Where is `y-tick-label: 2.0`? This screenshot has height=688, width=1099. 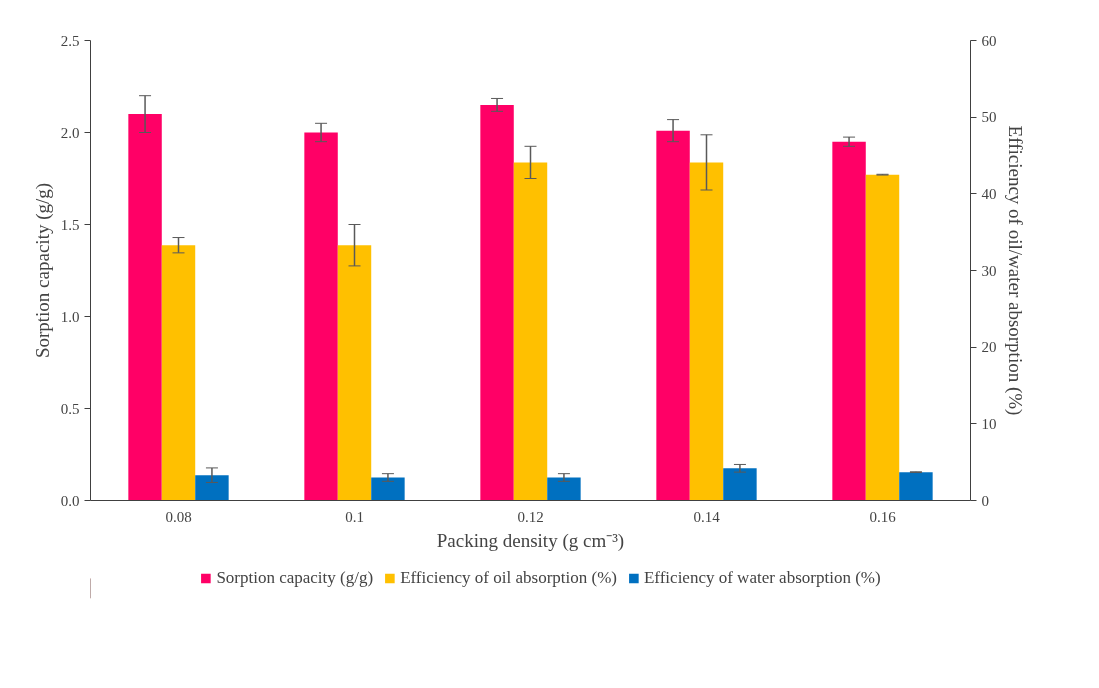 y-tick-label: 2.0 is located at coordinates (70, 132).